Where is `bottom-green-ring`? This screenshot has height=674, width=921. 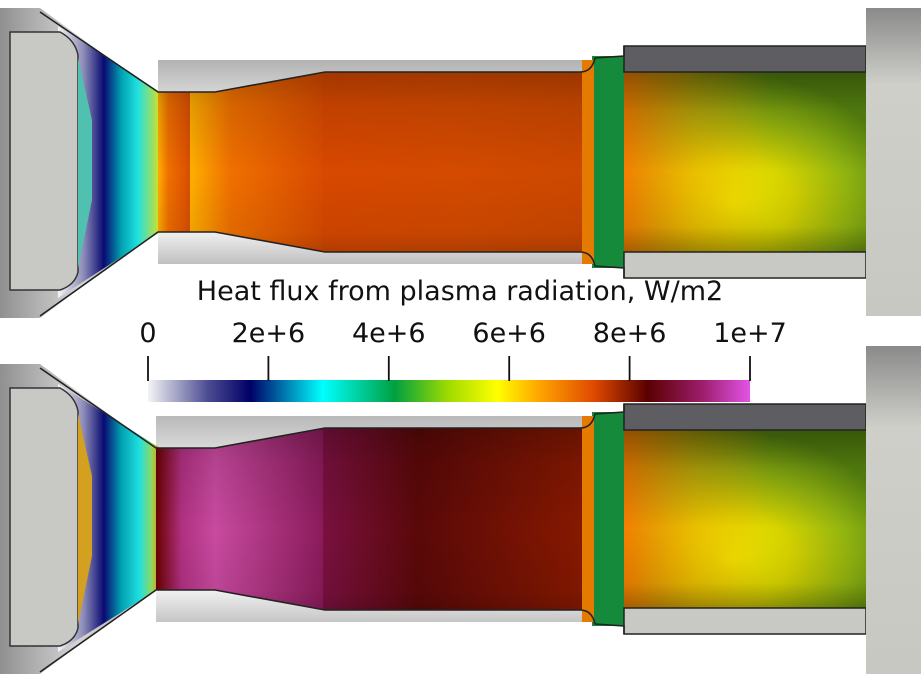
bottom-green-ring is located at coordinates (608, 519).